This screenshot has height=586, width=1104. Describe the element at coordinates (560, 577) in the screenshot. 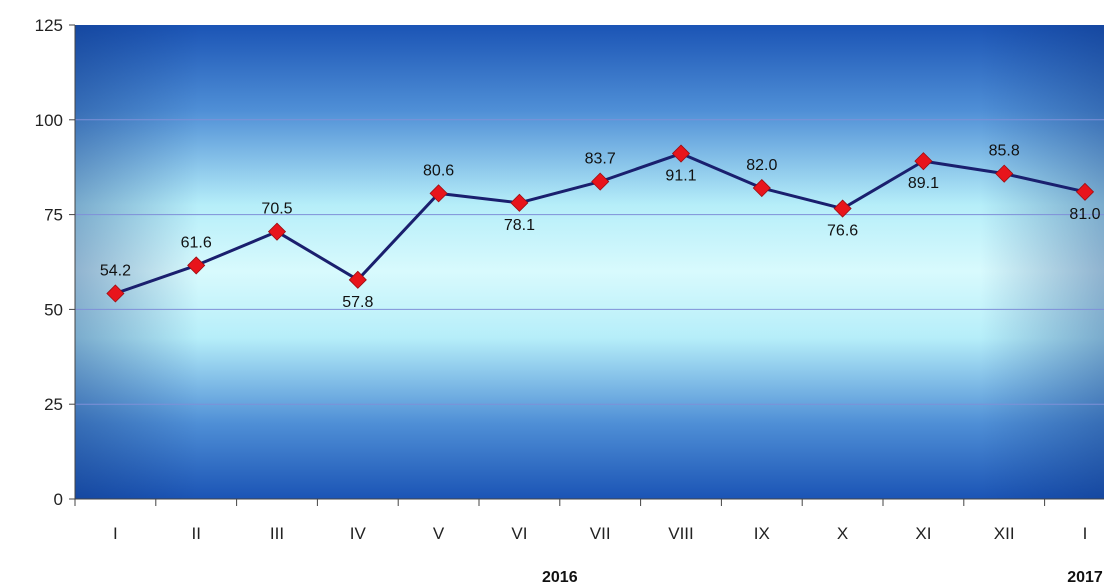

I see `year-label: 2016` at that location.